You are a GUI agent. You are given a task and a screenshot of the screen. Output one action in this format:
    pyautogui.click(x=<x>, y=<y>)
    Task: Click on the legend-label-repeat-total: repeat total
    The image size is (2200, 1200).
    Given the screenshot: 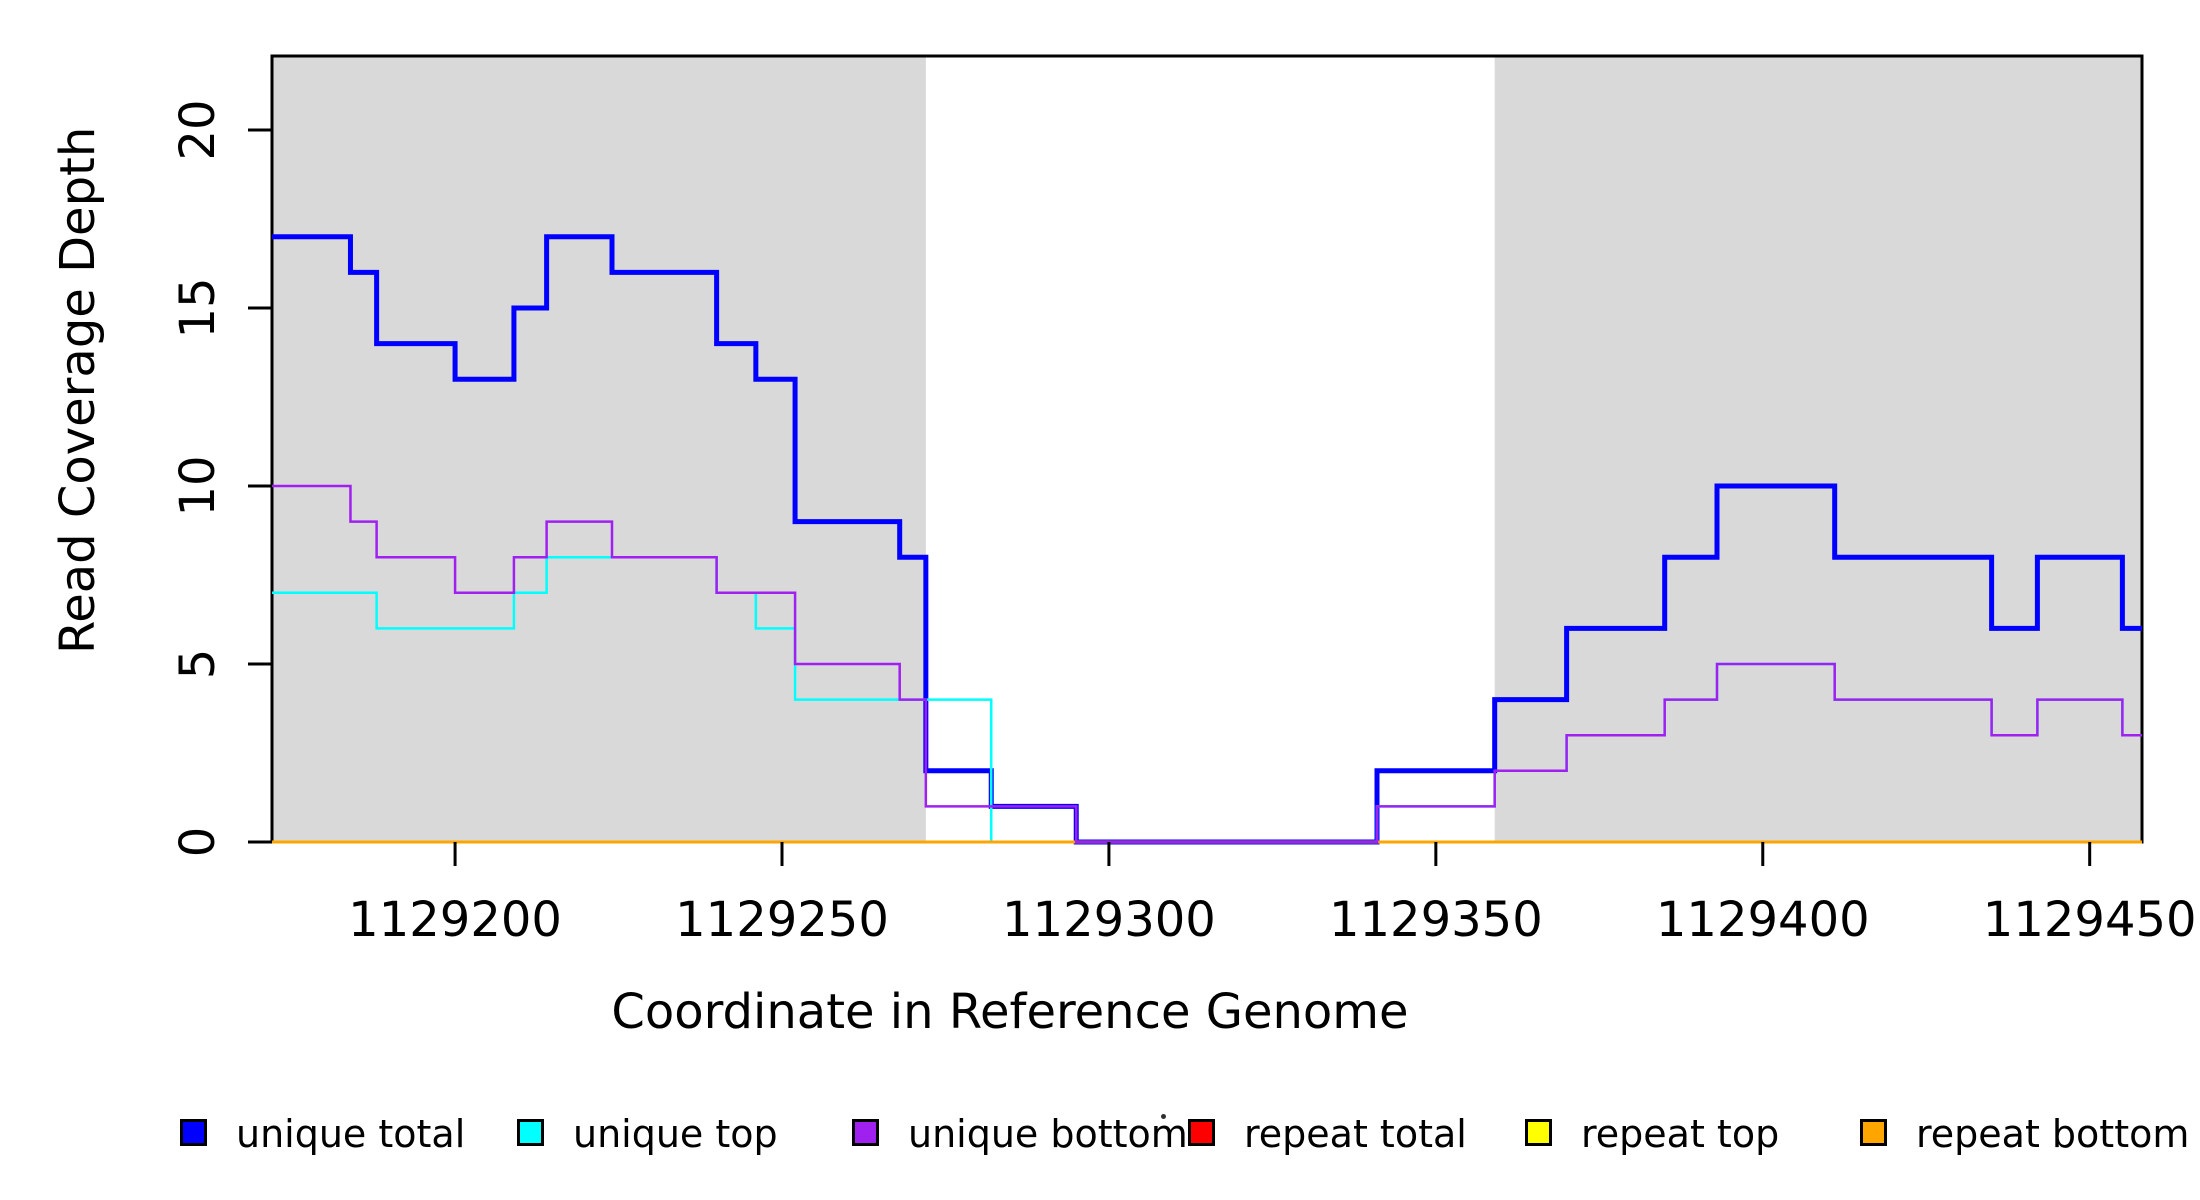 What is the action you would take?
    pyautogui.click(x=1355, y=1134)
    